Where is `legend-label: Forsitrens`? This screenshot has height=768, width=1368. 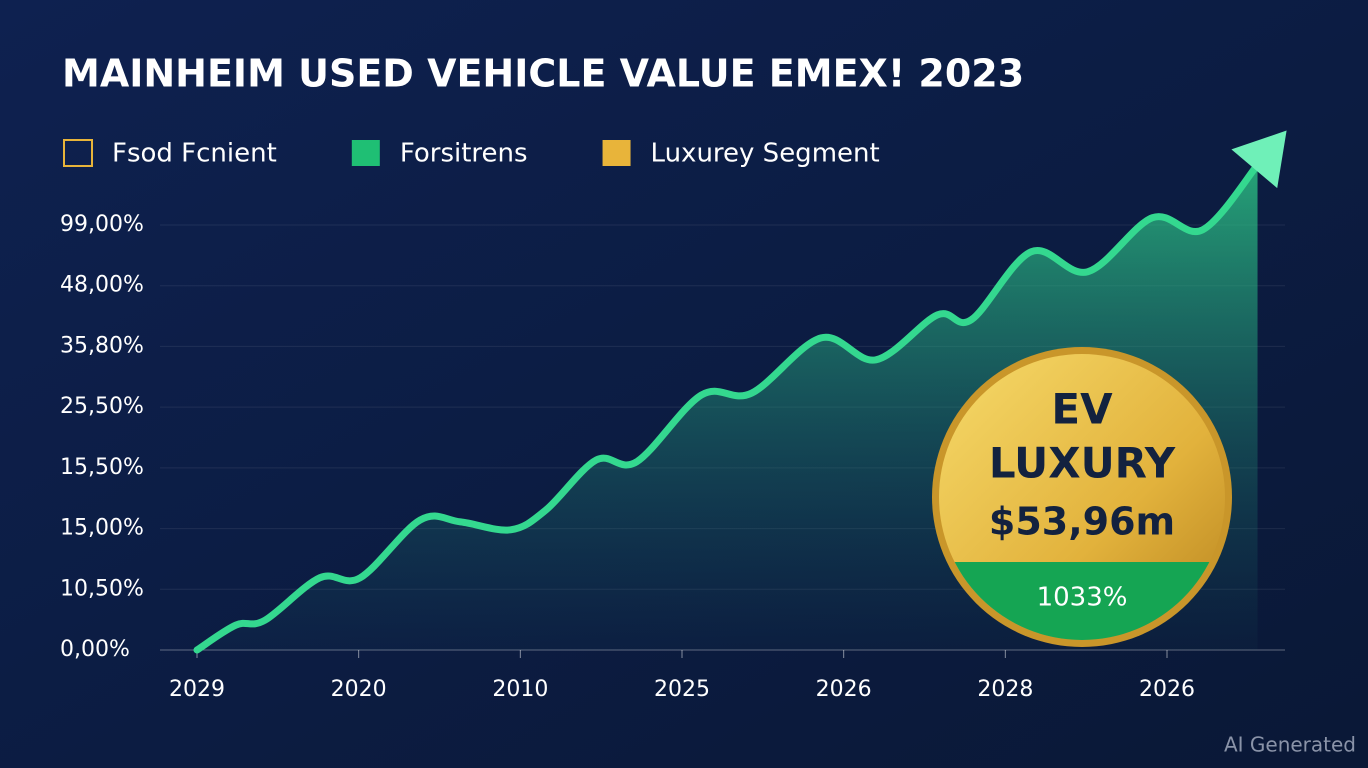 legend-label: Forsitrens is located at coordinates (464, 154).